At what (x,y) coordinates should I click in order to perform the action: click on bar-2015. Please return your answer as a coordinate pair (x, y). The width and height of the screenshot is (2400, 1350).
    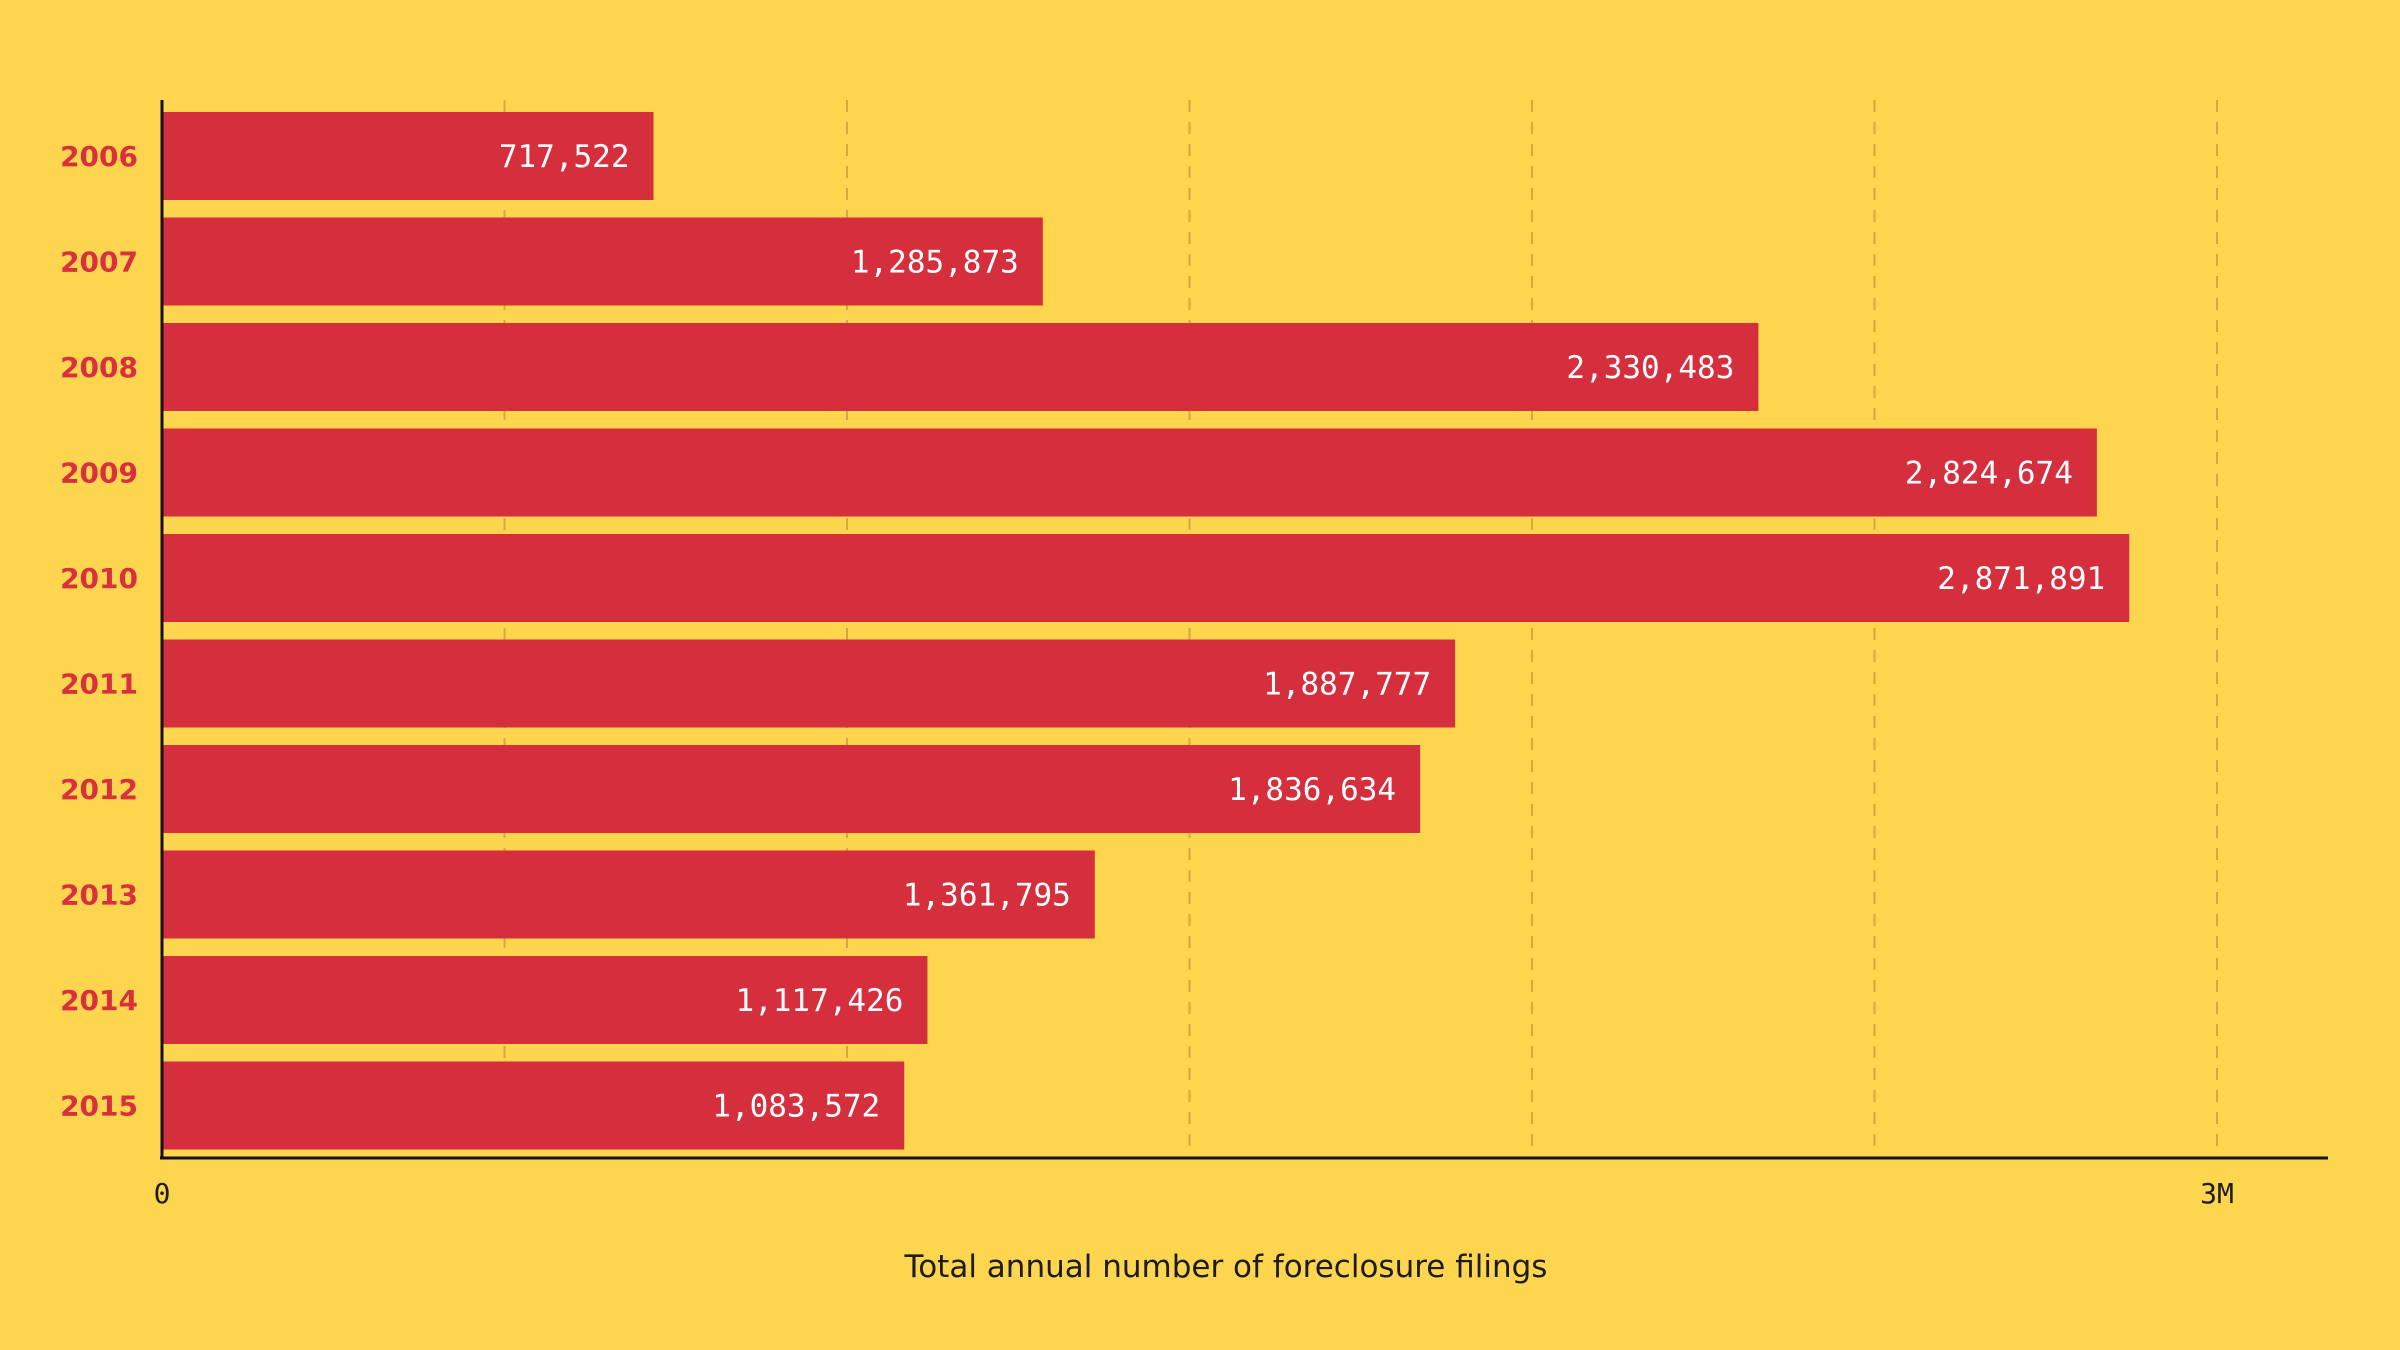
    Looking at the image, I should click on (533, 1105).